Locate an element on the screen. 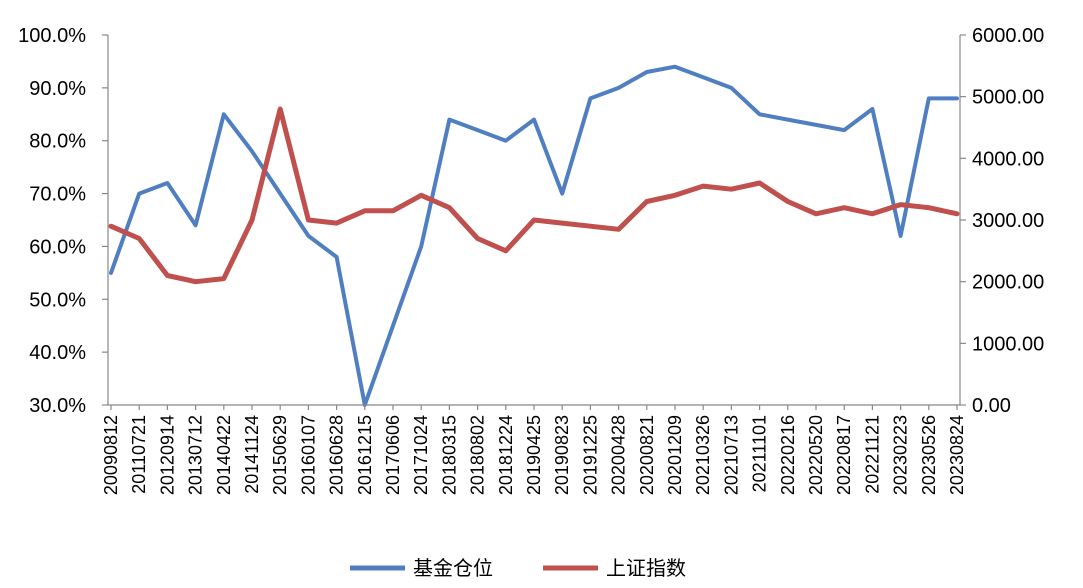  x-tick-label: 20090812 is located at coordinates (111, 455).